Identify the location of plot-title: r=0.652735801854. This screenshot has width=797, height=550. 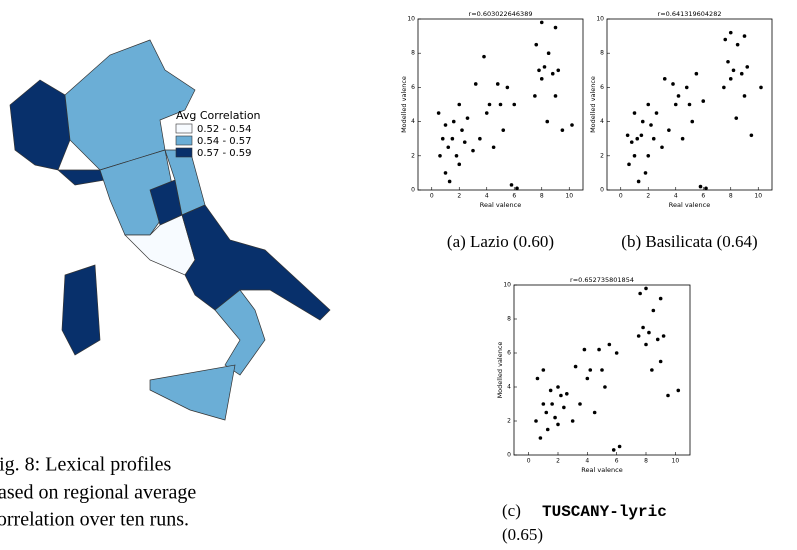
(602, 280).